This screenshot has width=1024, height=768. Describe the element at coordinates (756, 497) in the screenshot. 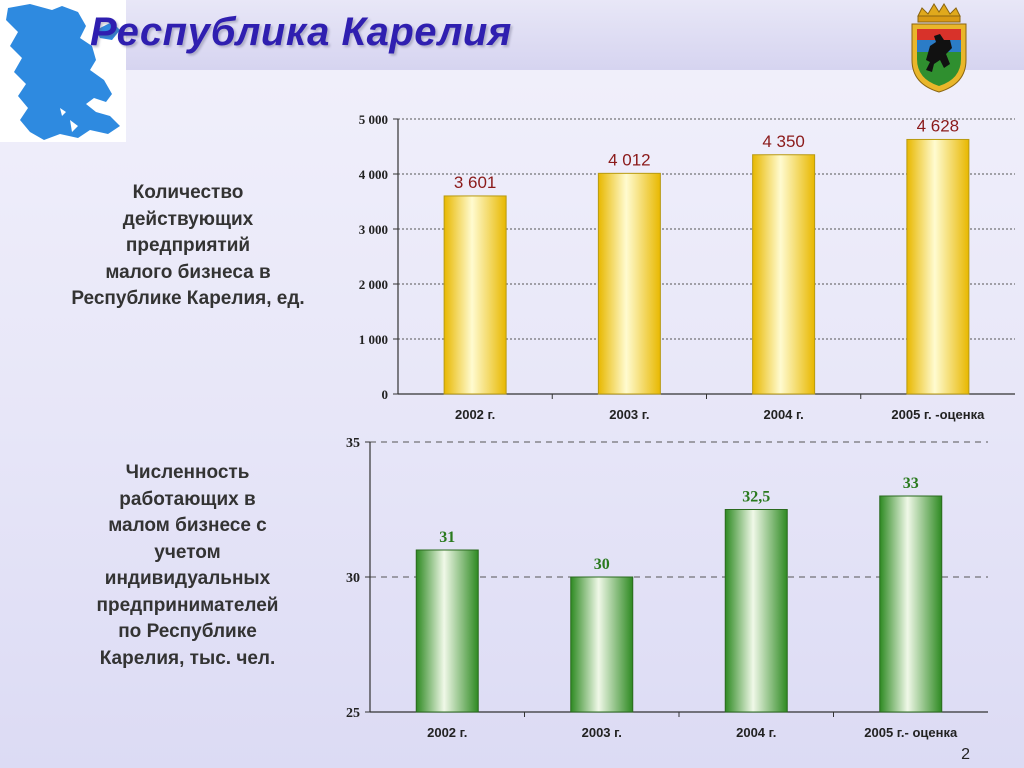

I see `data-label: 32,5` at that location.